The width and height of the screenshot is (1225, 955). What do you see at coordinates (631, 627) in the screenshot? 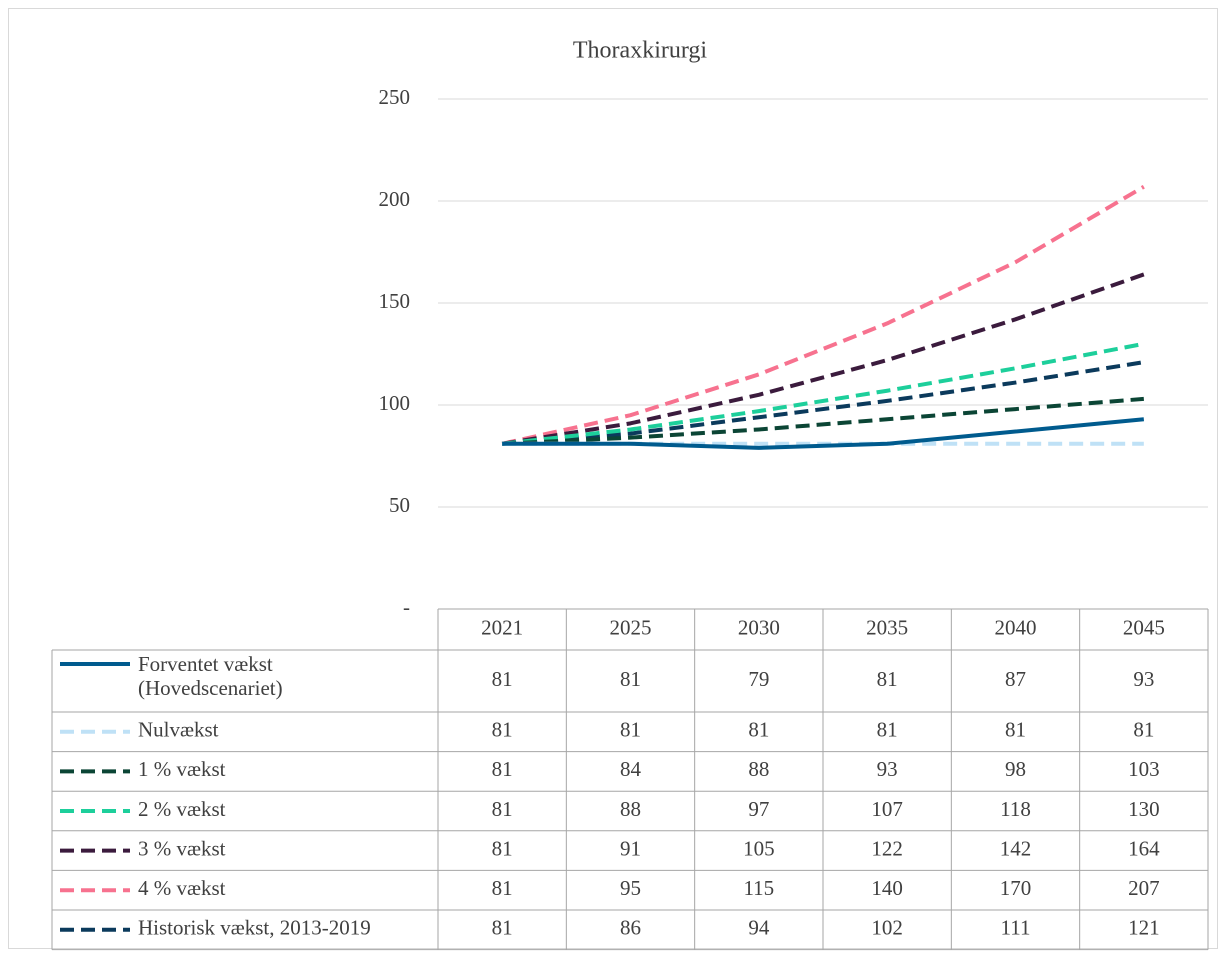
I see `x-tick-label: 2025` at bounding box center [631, 627].